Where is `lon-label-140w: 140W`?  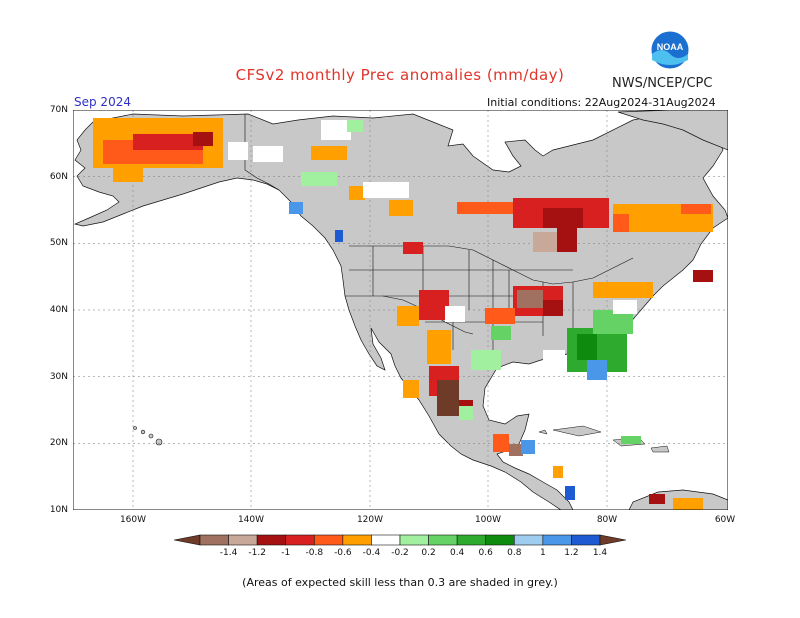 lon-label-140w: 140W is located at coordinates (251, 520).